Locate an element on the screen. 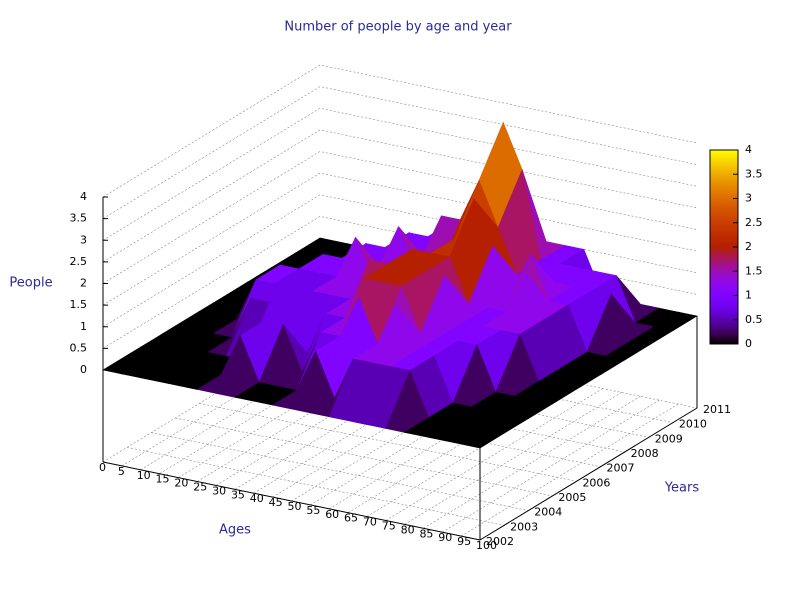 The width and height of the screenshot is (800, 600). x-tick-label: 5 is located at coordinates (121, 471).